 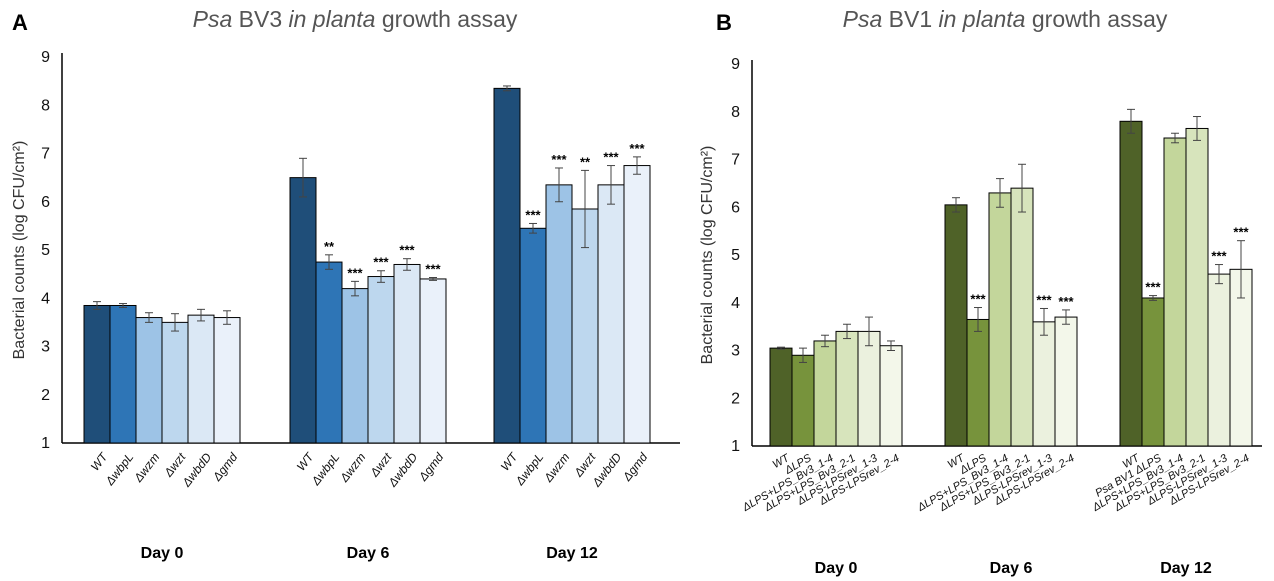 I want to click on panel-letter: B, so click(x=724, y=22).